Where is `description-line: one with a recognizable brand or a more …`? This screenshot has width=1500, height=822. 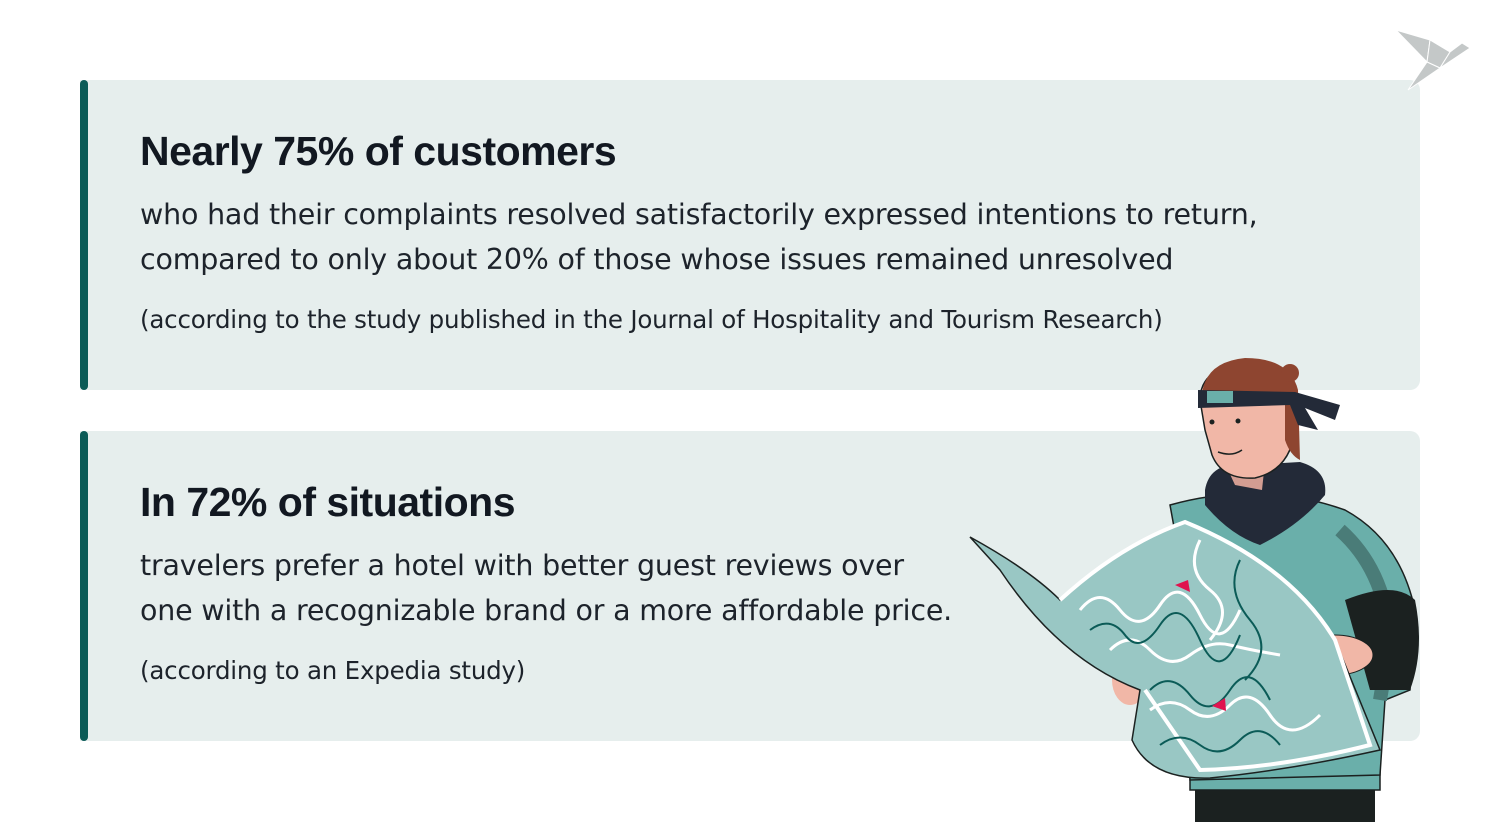
description-line: one with a recognizable brand or a more … is located at coordinates (546, 610).